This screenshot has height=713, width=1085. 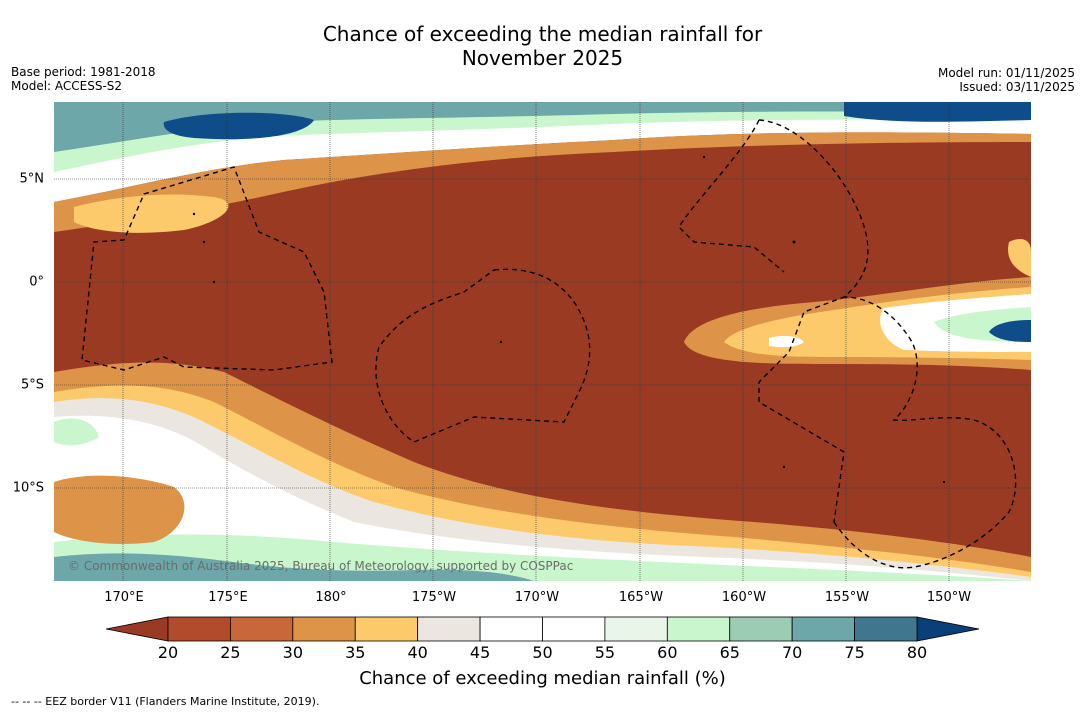 What do you see at coordinates (355, 652) in the screenshot?
I see `colorbar-tick-label: 35` at bounding box center [355, 652].